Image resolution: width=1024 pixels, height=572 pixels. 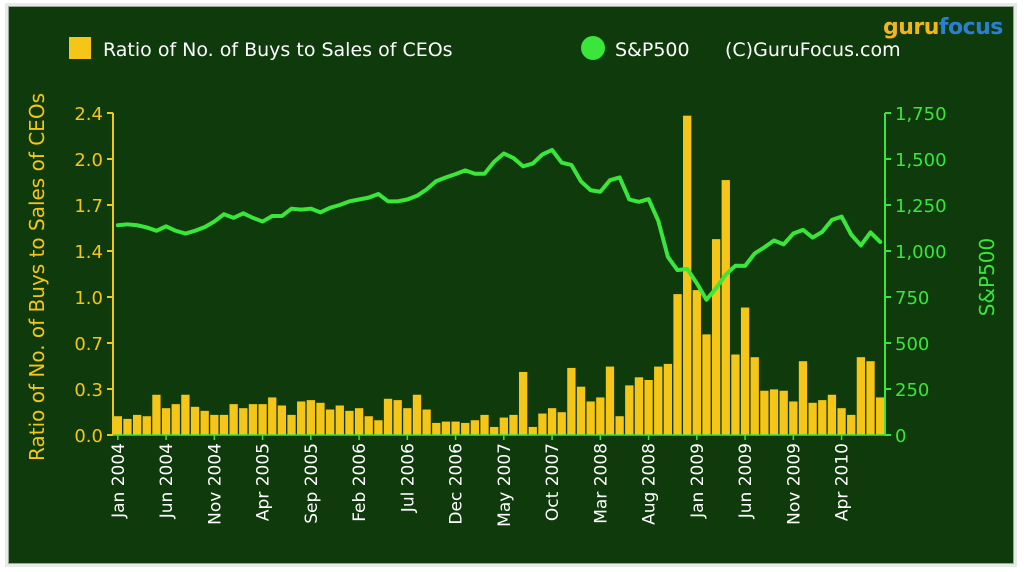 I want to click on y-tick-label: 1.4, so click(x=88, y=252).